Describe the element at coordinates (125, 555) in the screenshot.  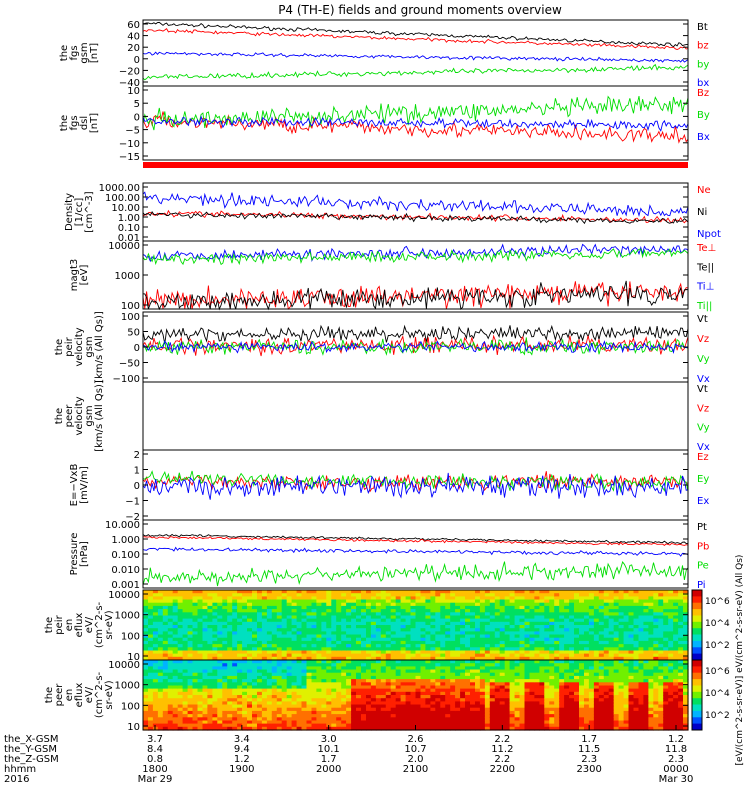
I see `y-tick-label: 0.100` at that location.